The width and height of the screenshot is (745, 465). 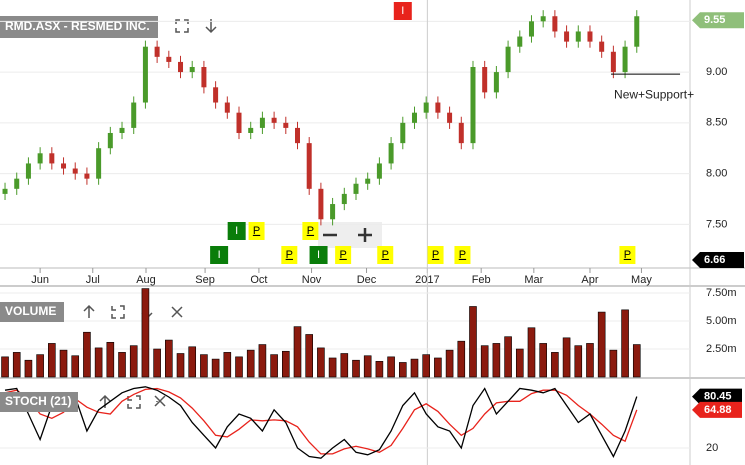 I want to click on zoom-icons, so click(x=347, y=235).